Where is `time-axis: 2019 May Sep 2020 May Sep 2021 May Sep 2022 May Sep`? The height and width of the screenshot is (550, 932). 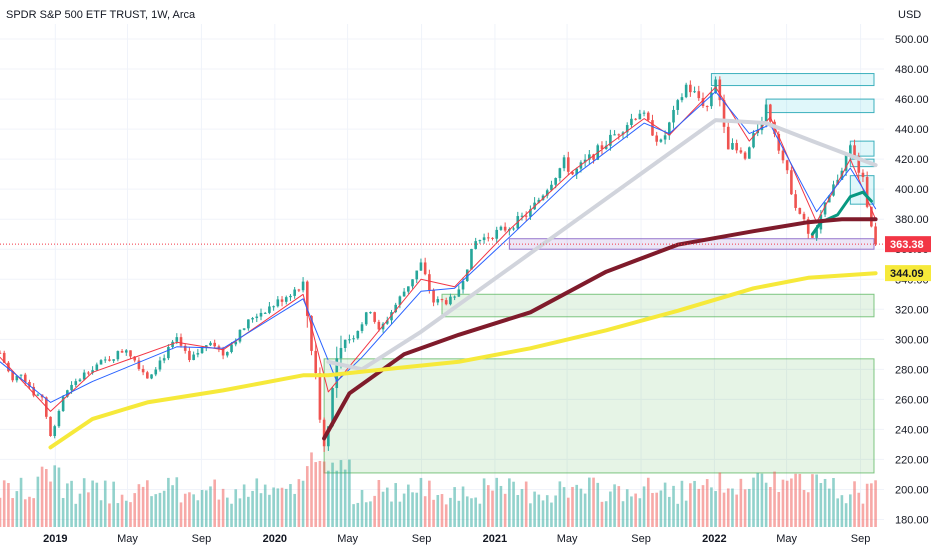
time-axis: 2019 May Sep 2020 May Sep 2021 May Sep 2022 May Sep is located at coordinates (456, 539).